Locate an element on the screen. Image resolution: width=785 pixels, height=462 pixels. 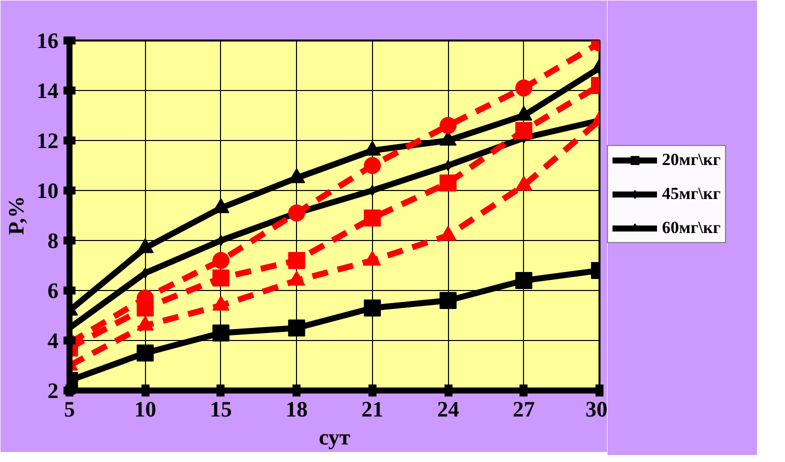
x-axis-title: сут is located at coordinates (334, 437).